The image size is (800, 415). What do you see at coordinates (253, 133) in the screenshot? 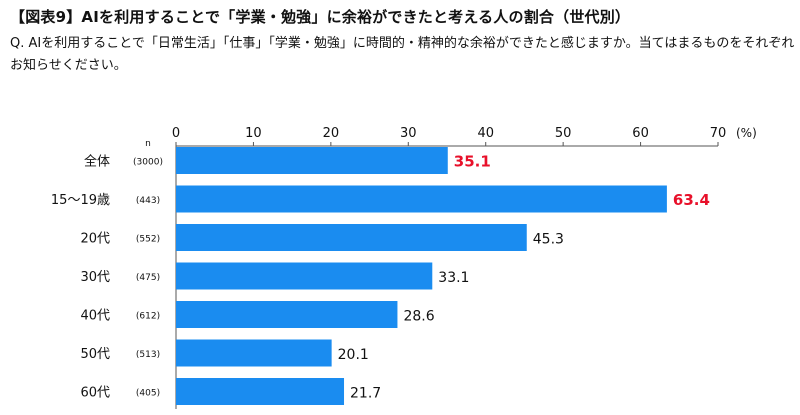
I see `x-tick-label: 10` at bounding box center [253, 133].